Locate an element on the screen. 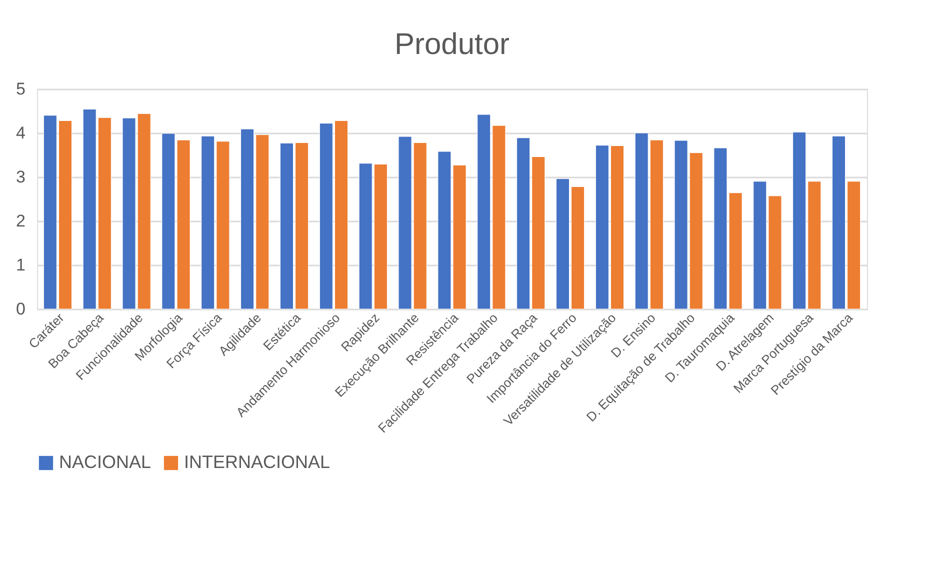 The image size is (948, 584). y-tick-label: 0 is located at coordinates (21, 309).